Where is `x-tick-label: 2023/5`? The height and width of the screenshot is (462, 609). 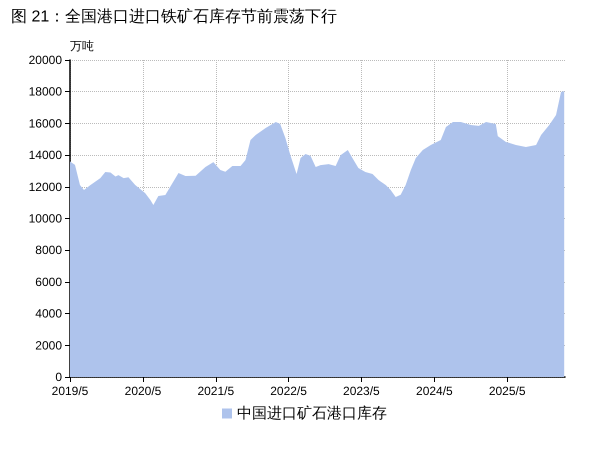
x-tick-label: 2023/5 is located at coordinates (361, 391).